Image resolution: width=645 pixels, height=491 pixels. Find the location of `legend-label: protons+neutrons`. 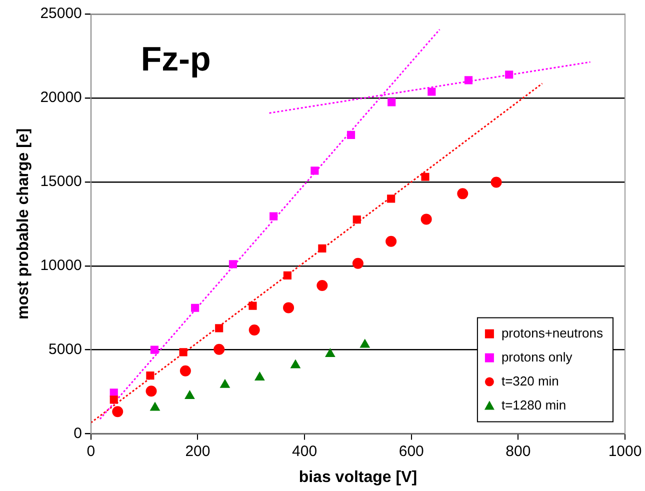

legend-label: protons+neutrons is located at coordinates (552, 332).